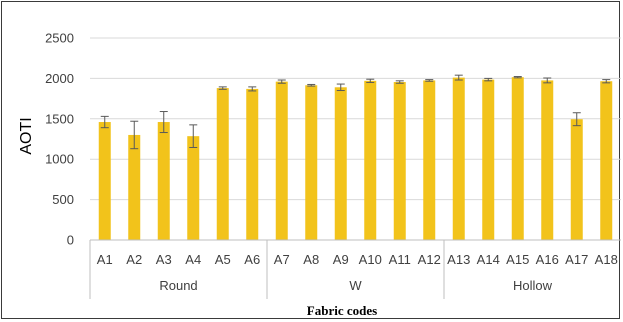 The width and height of the screenshot is (623, 322). What do you see at coordinates (134, 135) in the screenshot?
I see `error-bar-a2` at bounding box center [134, 135].